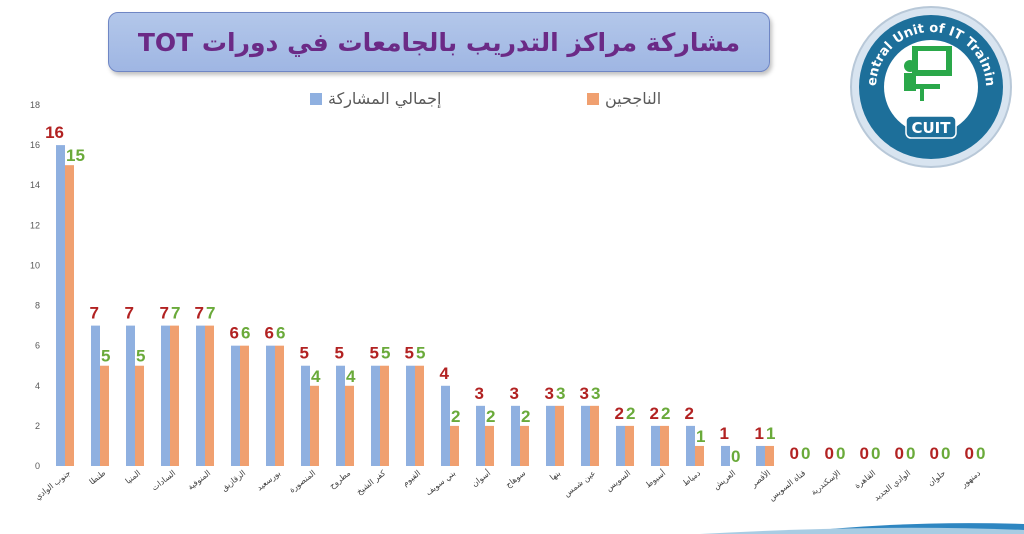 The height and width of the screenshot is (534, 1024). Describe the element at coordinates (700, 436) in the screenshot. I see `value-label-passed: 1` at that location.